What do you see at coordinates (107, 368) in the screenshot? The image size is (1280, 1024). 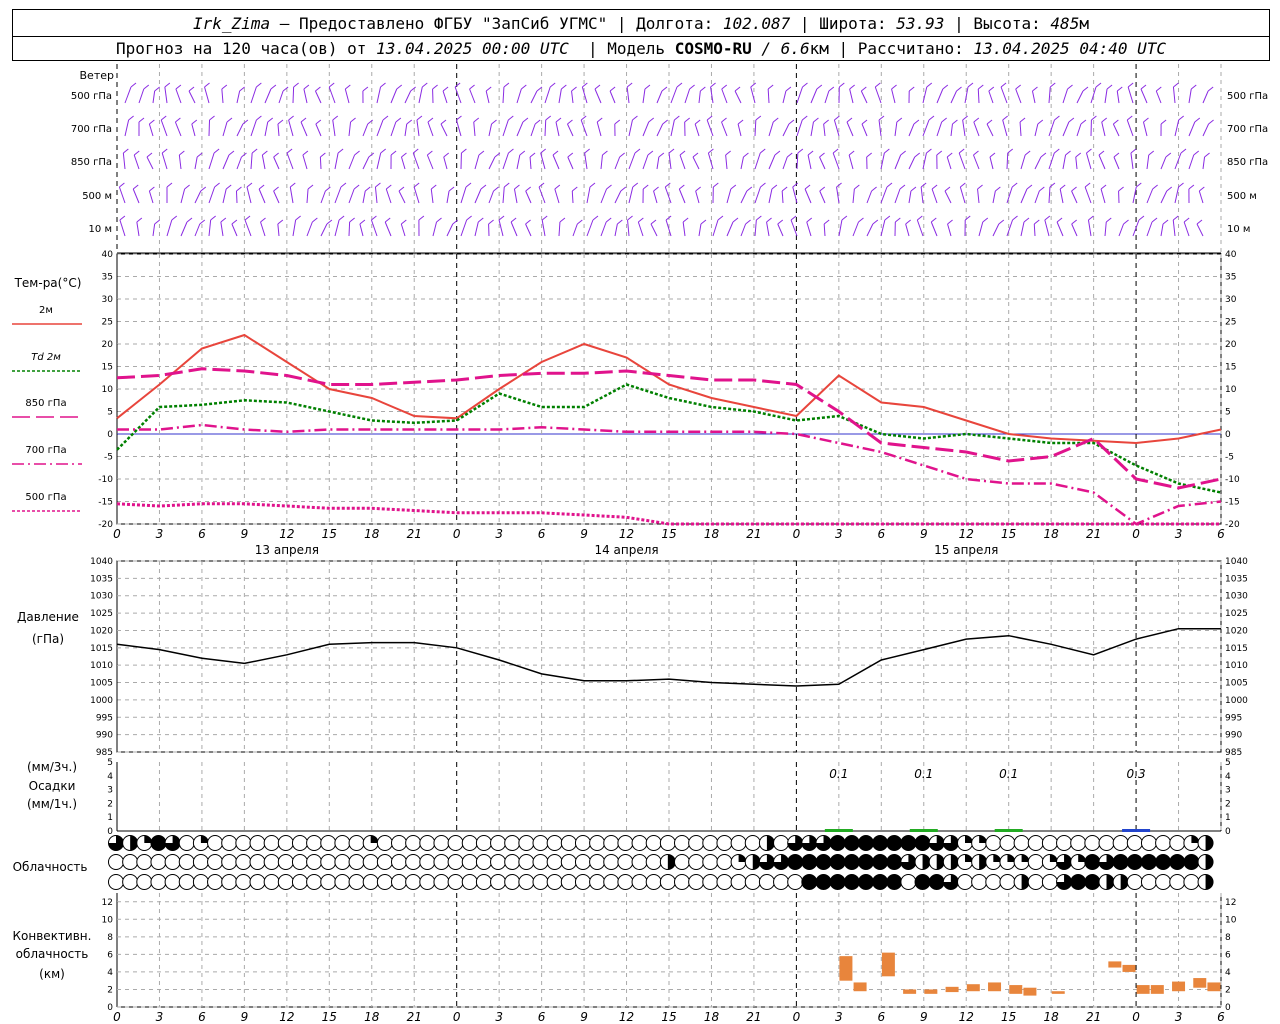 I see `temperature-tick-left: 15` at bounding box center [107, 368].